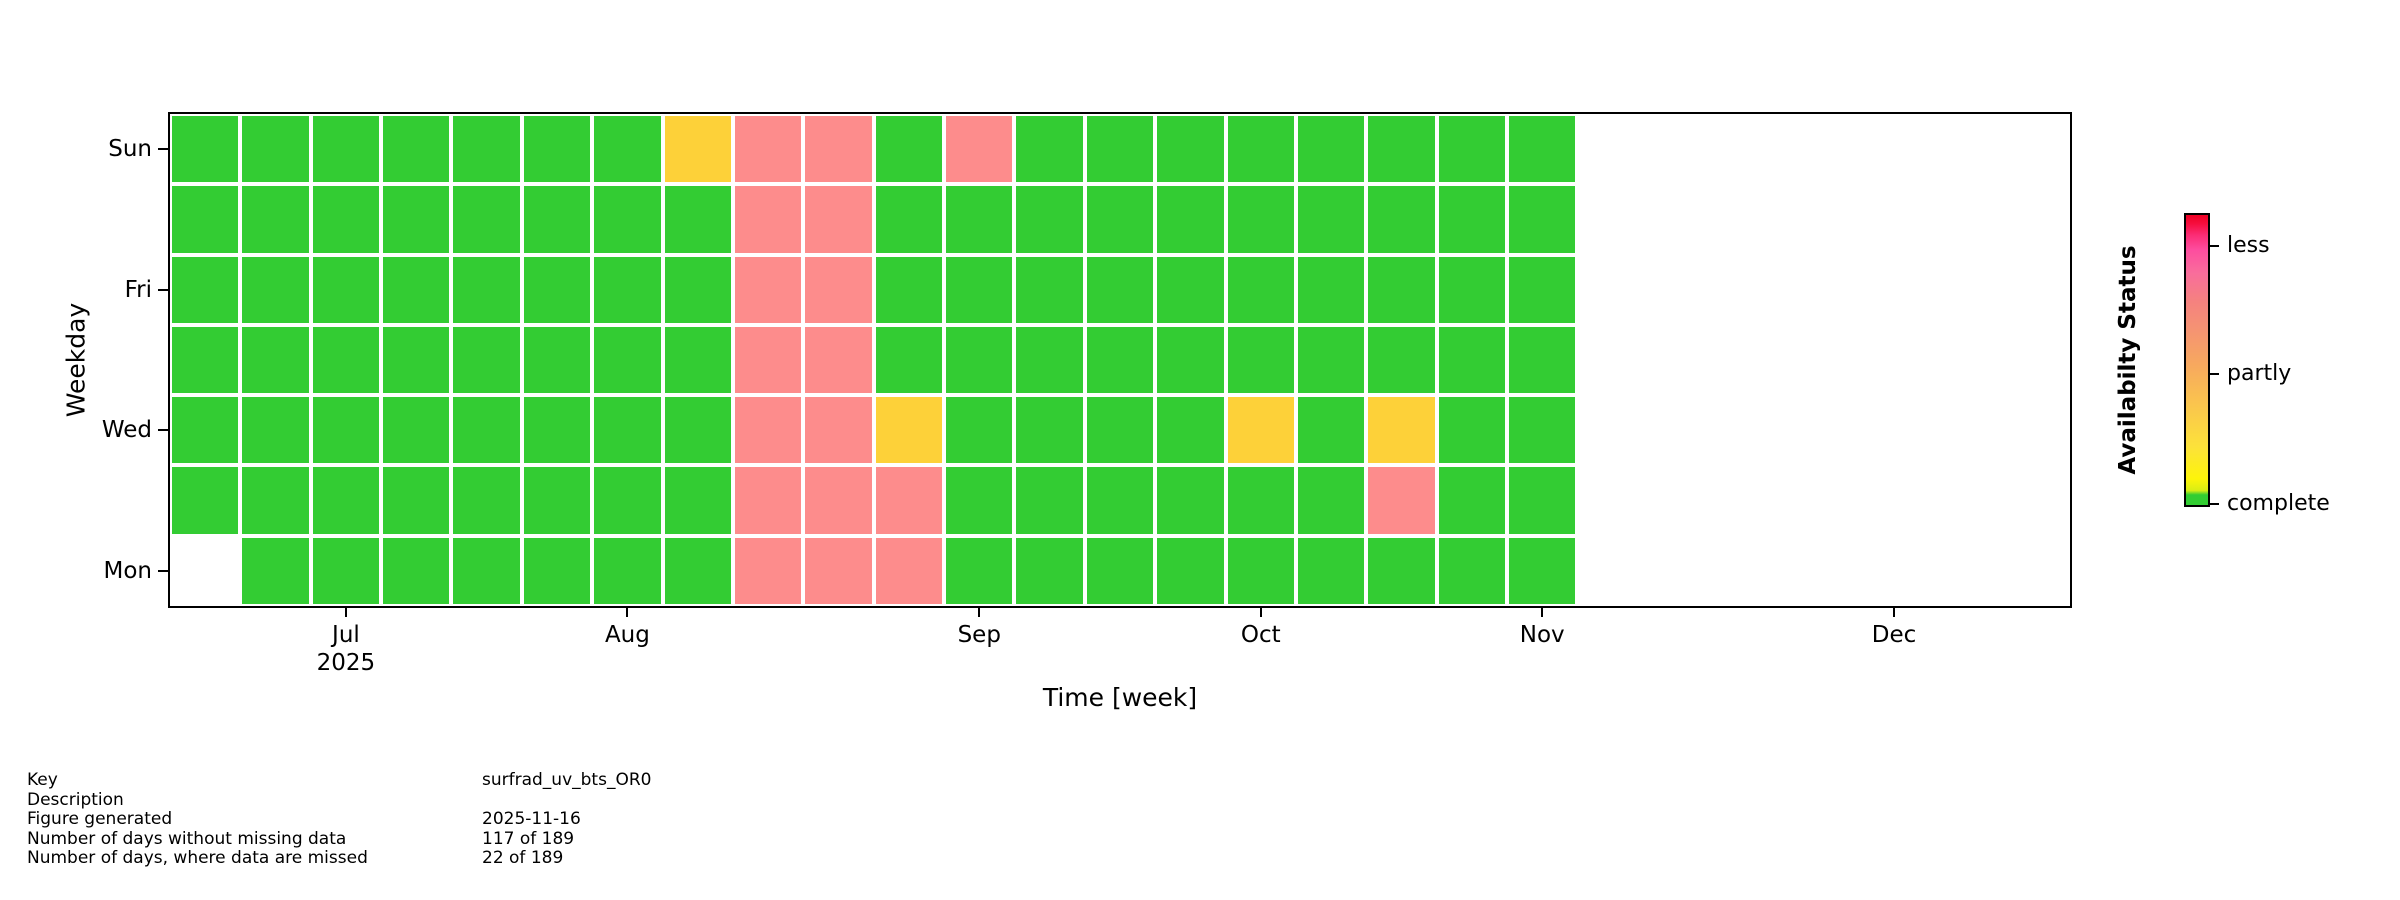 The height and width of the screenshot is (900, 2400). What do you see at coordinates (138, 289) in the screenshot?
I see `y-tick-fri: Fri` at bounding box center [138, 289].